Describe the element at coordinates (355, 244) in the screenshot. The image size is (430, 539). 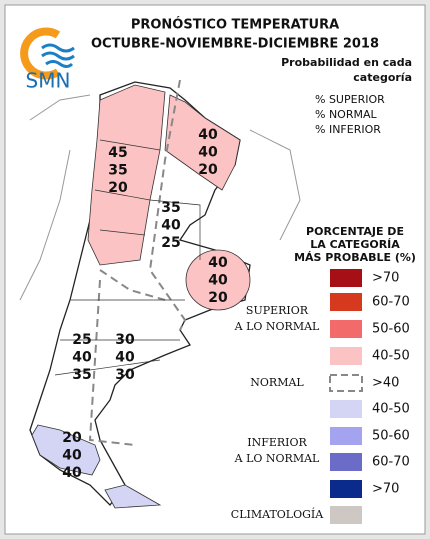
I see `legend-title: LA CATEGORÍA` at that location.